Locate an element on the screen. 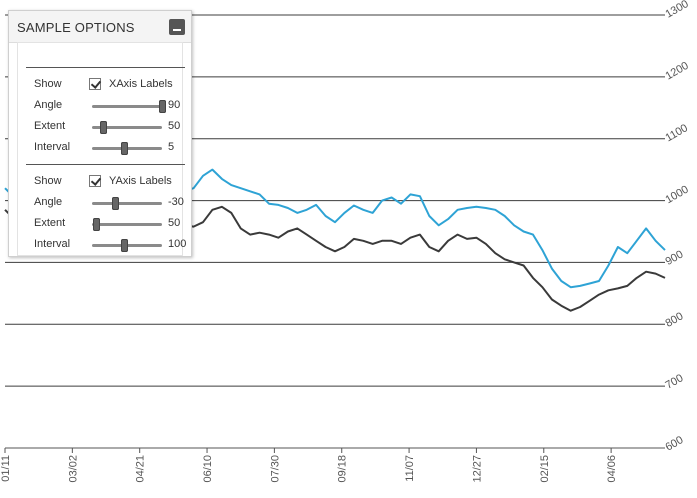 Image resolution: width=697 pixels, height=498 pixels. yaxis-angle-row: Angle -30 is located at coordinates (113, 203).